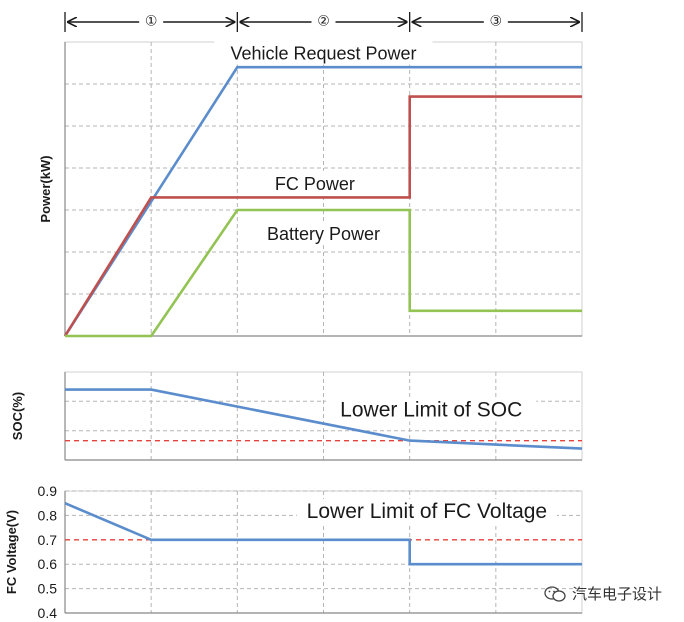  I want to click on fc-power-label: FC Power, so click(315, 184).